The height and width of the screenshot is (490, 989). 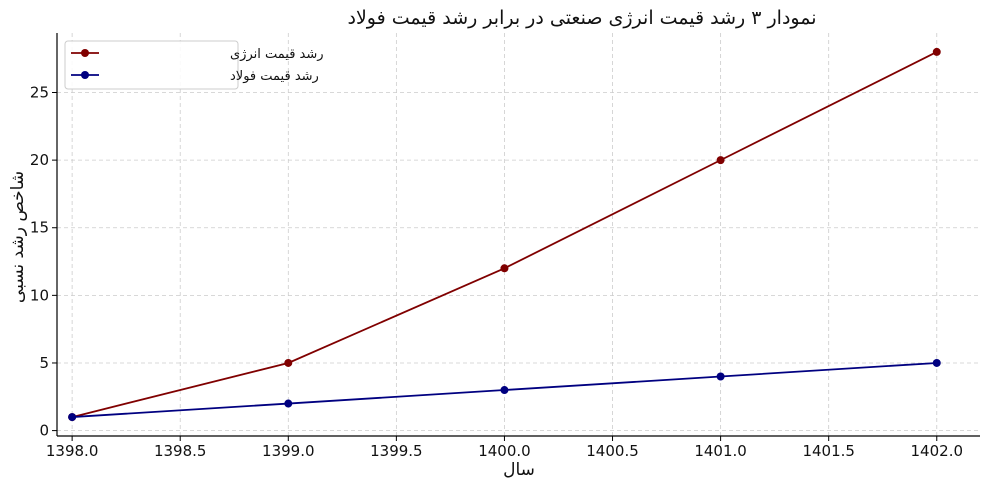 What do you see at coordinates (828, 451) in the screenshot?
I see `x-tick-label: 1401.5` at bounding box center [828, 451].